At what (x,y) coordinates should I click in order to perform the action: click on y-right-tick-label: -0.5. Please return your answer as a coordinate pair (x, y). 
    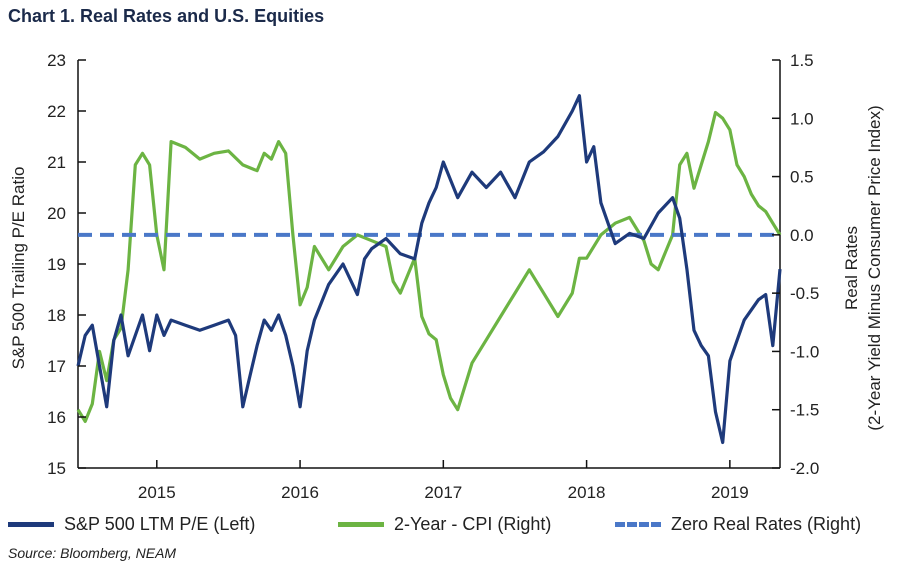
    Looking at the image, I should click on (804, 293).